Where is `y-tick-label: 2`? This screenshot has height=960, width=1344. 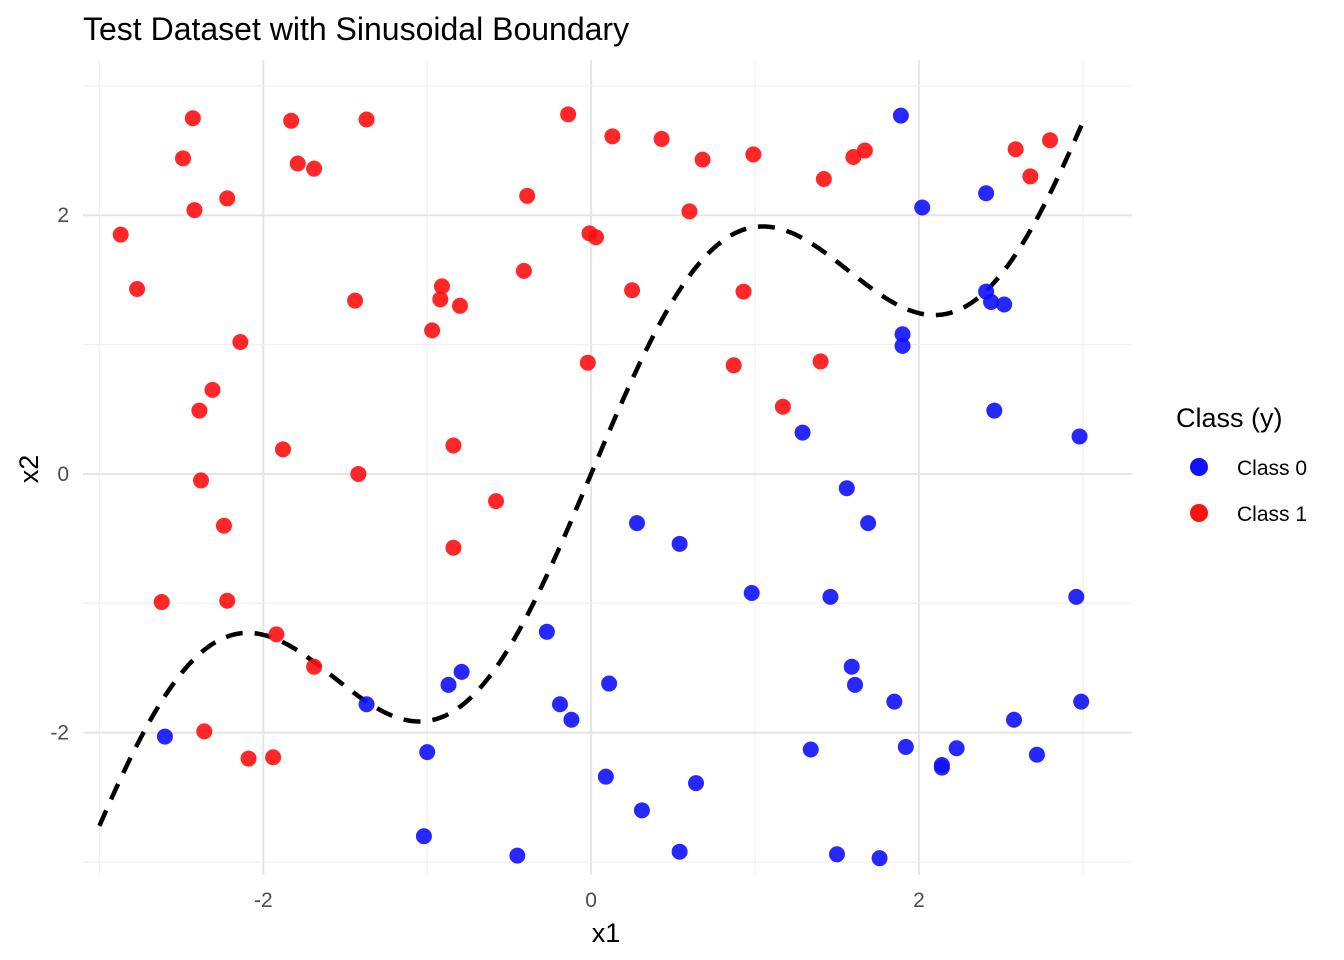 y-tick-label: 2 is located at coordinates (63, 215).